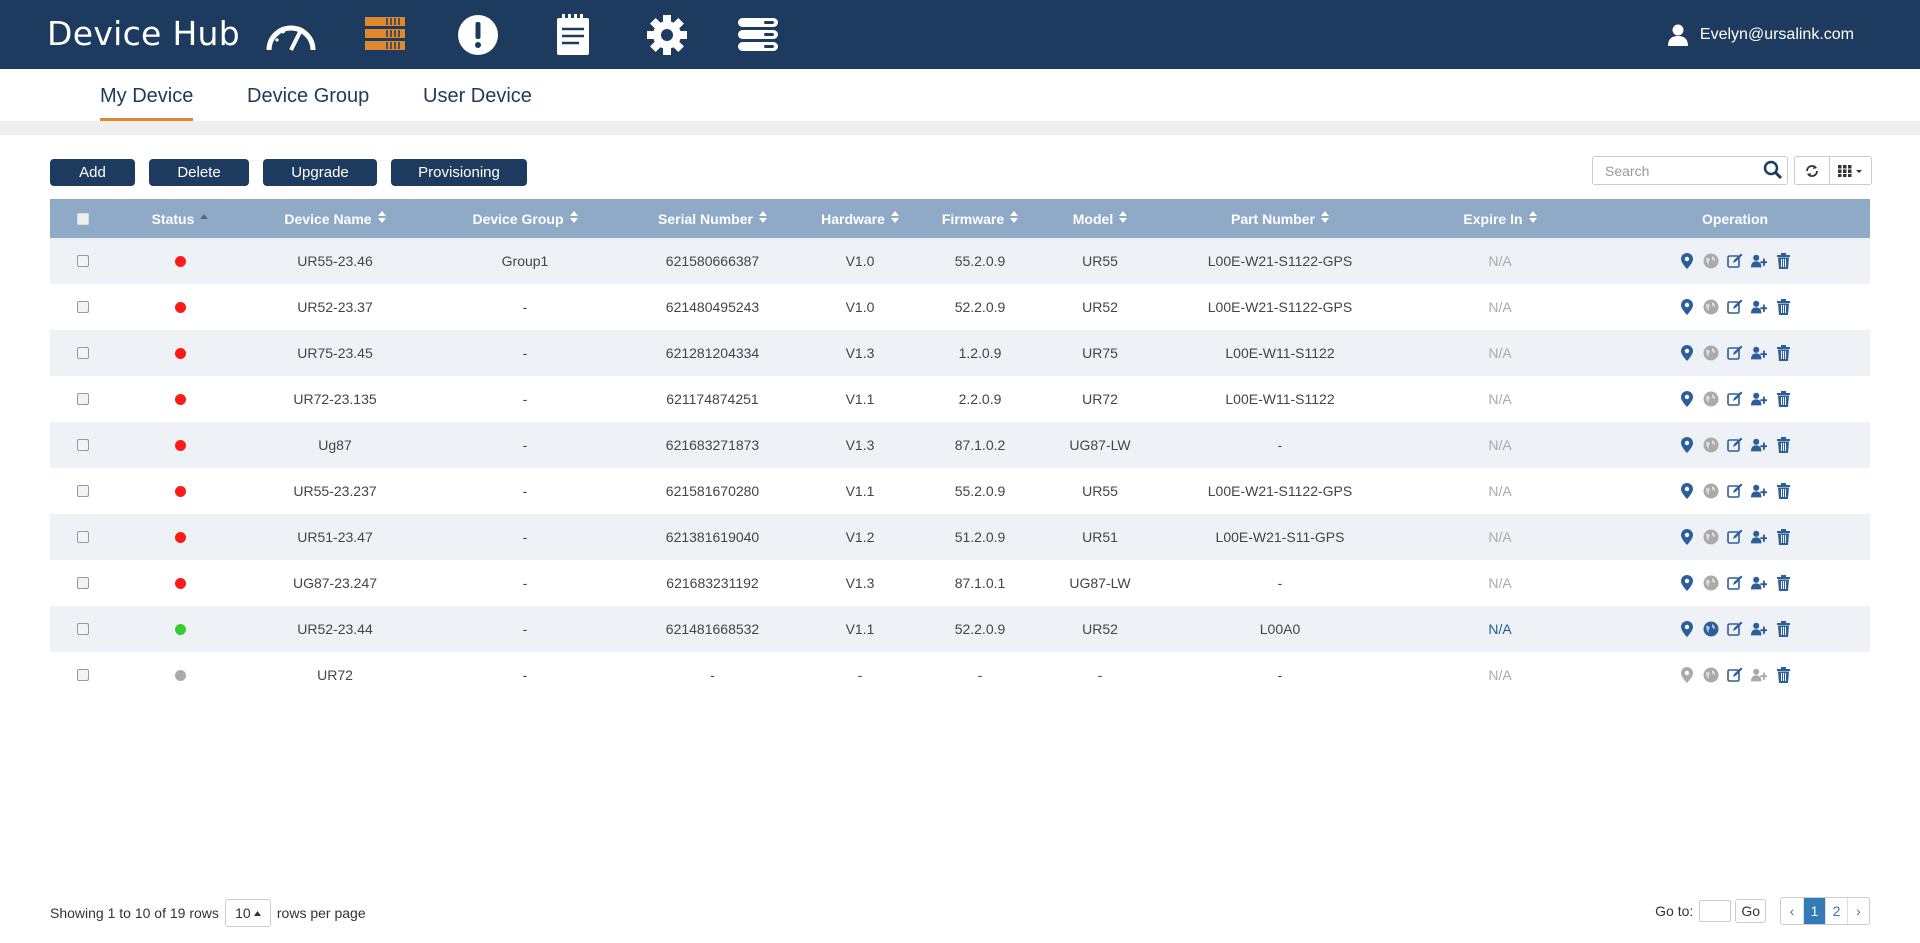 The height and width of the screenshot is (943, 1920). Describe the element at coordinates (1673, 170) in the screenshot. I see `search-input` at that location.